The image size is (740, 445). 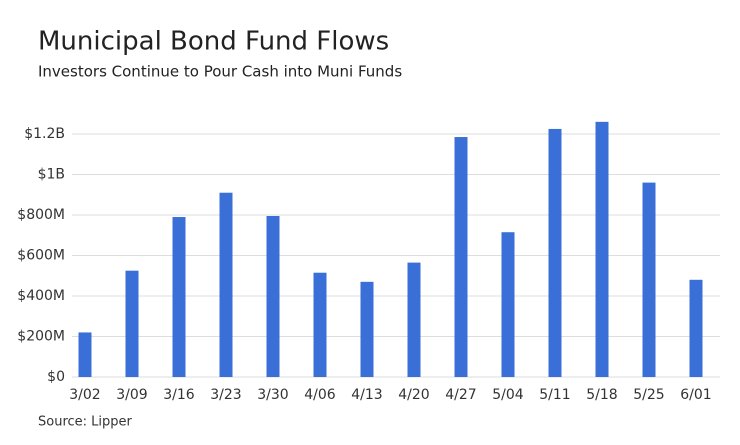 What do you see at coordinates (366, 395) in the screenshot?
I see `x-tick-label: 4/13` at bounding box center [366, 395].